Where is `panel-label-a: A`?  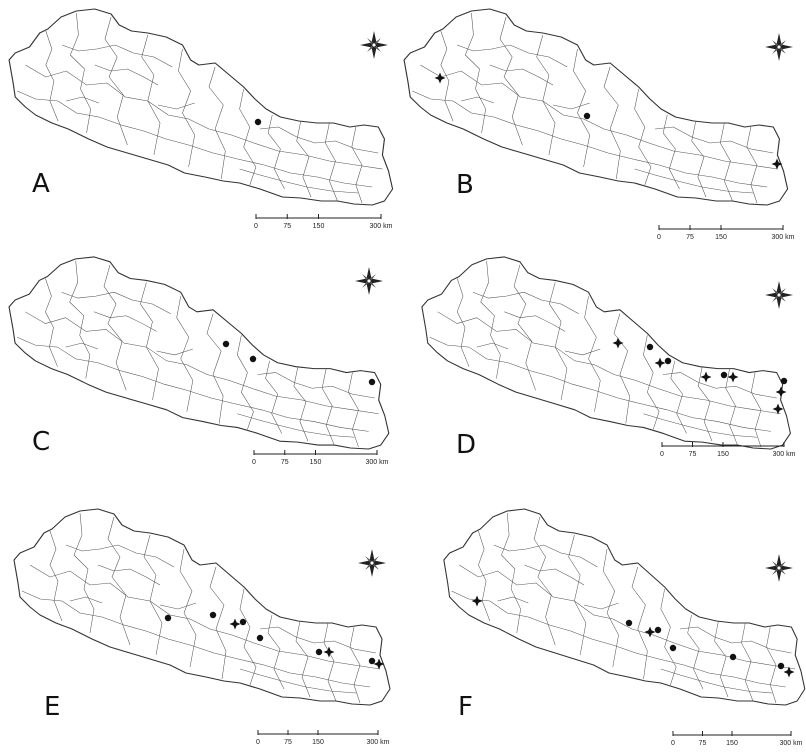
panel-label-a: A is located at coordinates (41, 184).